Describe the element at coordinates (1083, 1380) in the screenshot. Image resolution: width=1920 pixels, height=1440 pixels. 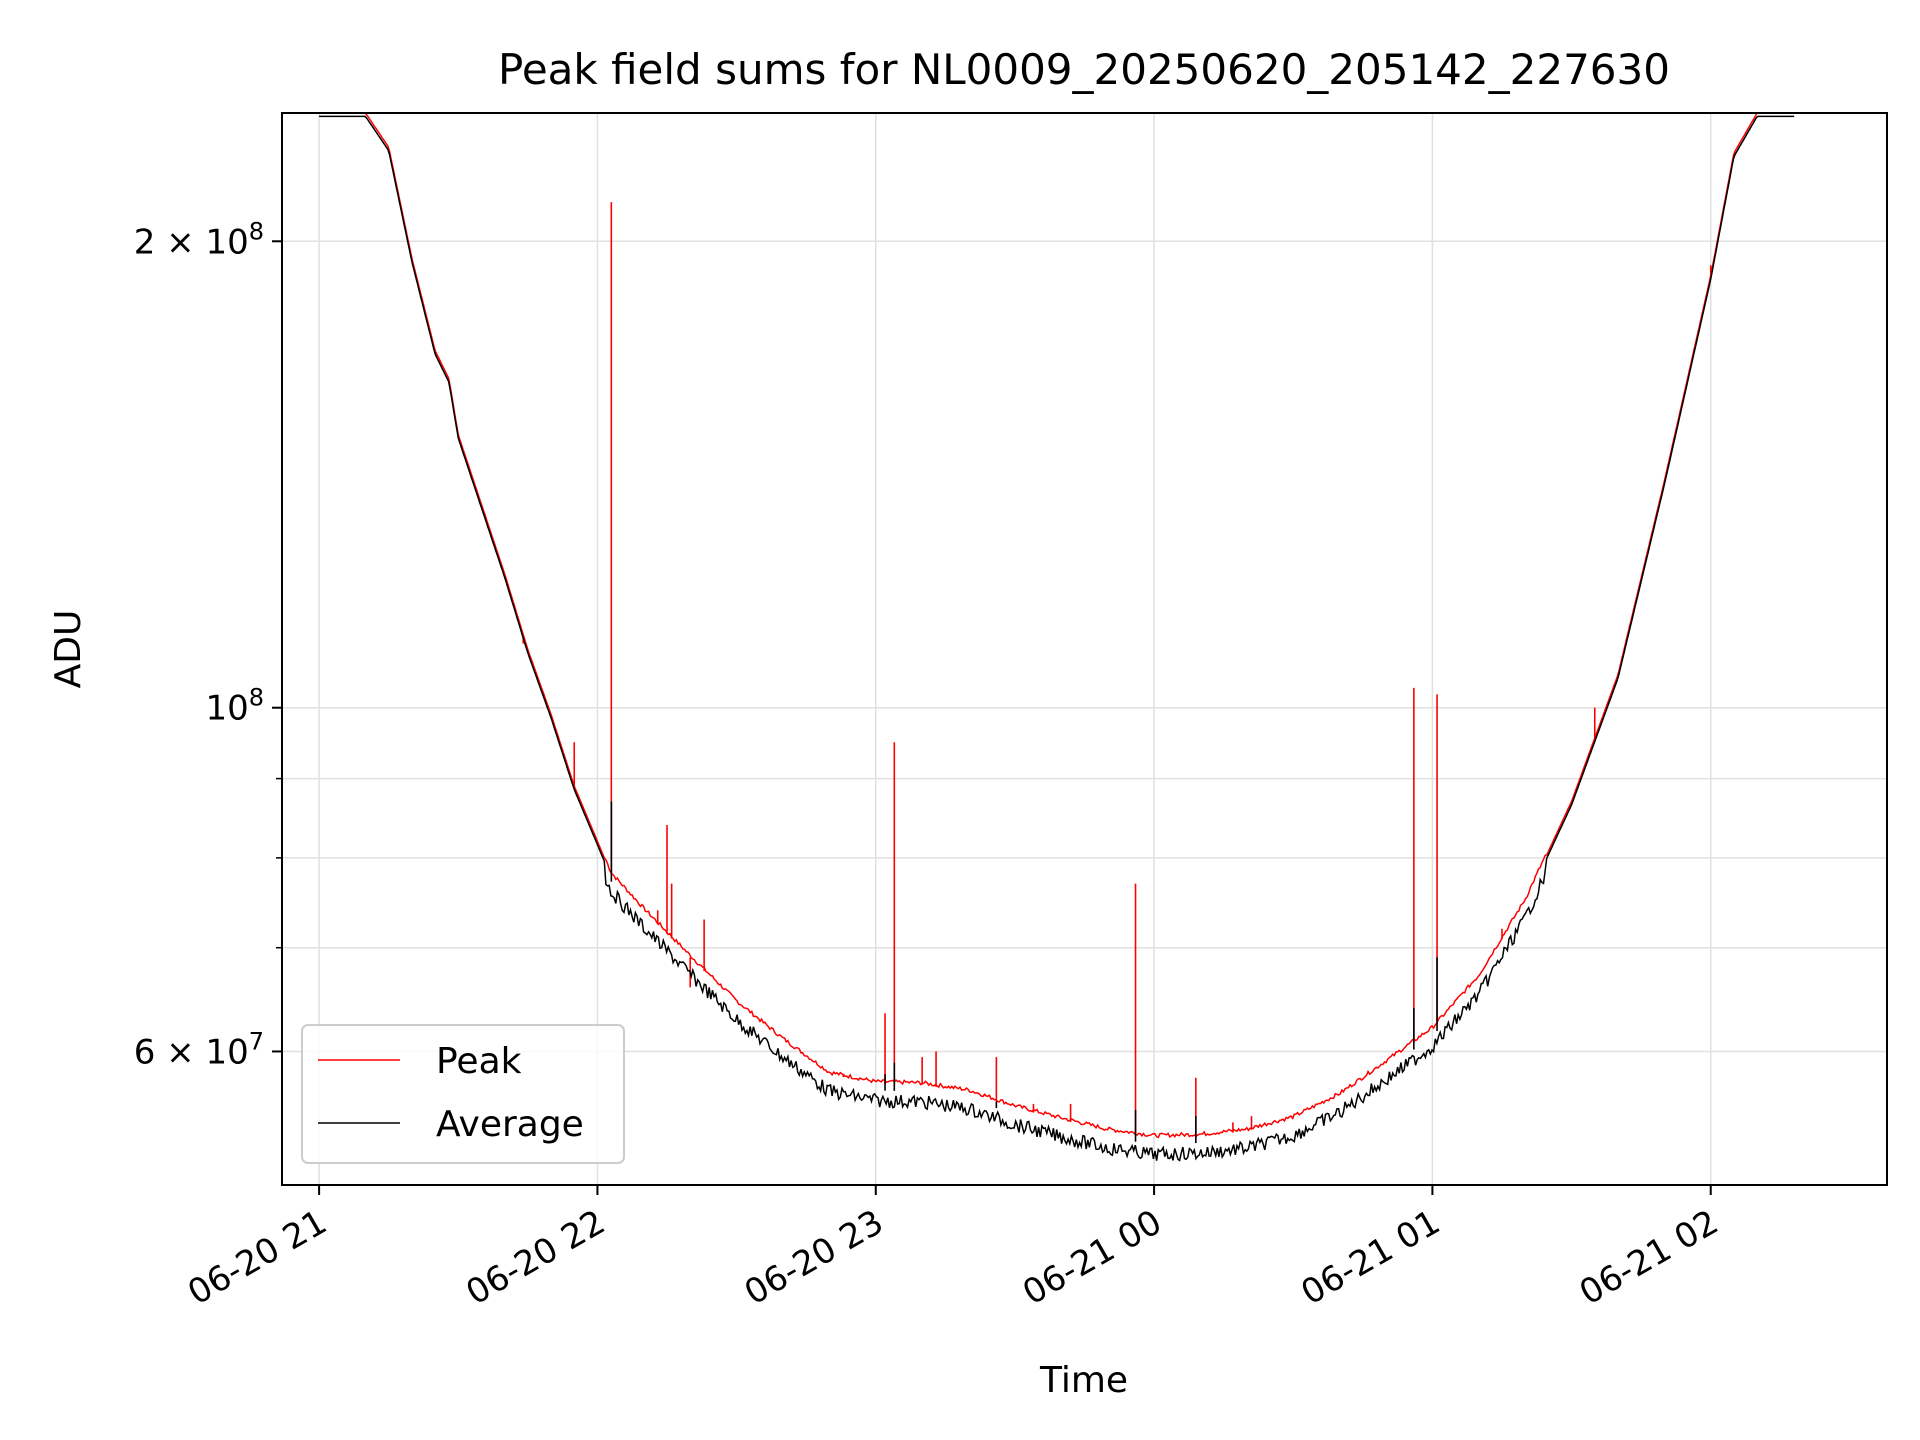
I see `x-axis-label: Time` at that location.